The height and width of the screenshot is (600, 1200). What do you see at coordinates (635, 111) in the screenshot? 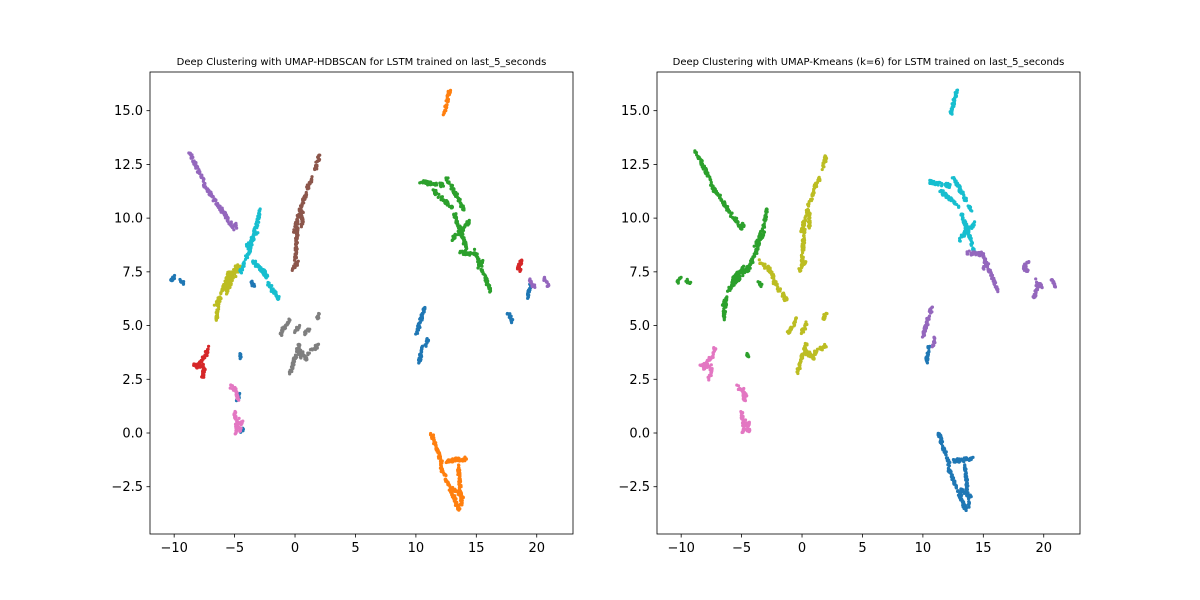
I see `y-tick-label: 15.0` at bounding box center [635, 111].